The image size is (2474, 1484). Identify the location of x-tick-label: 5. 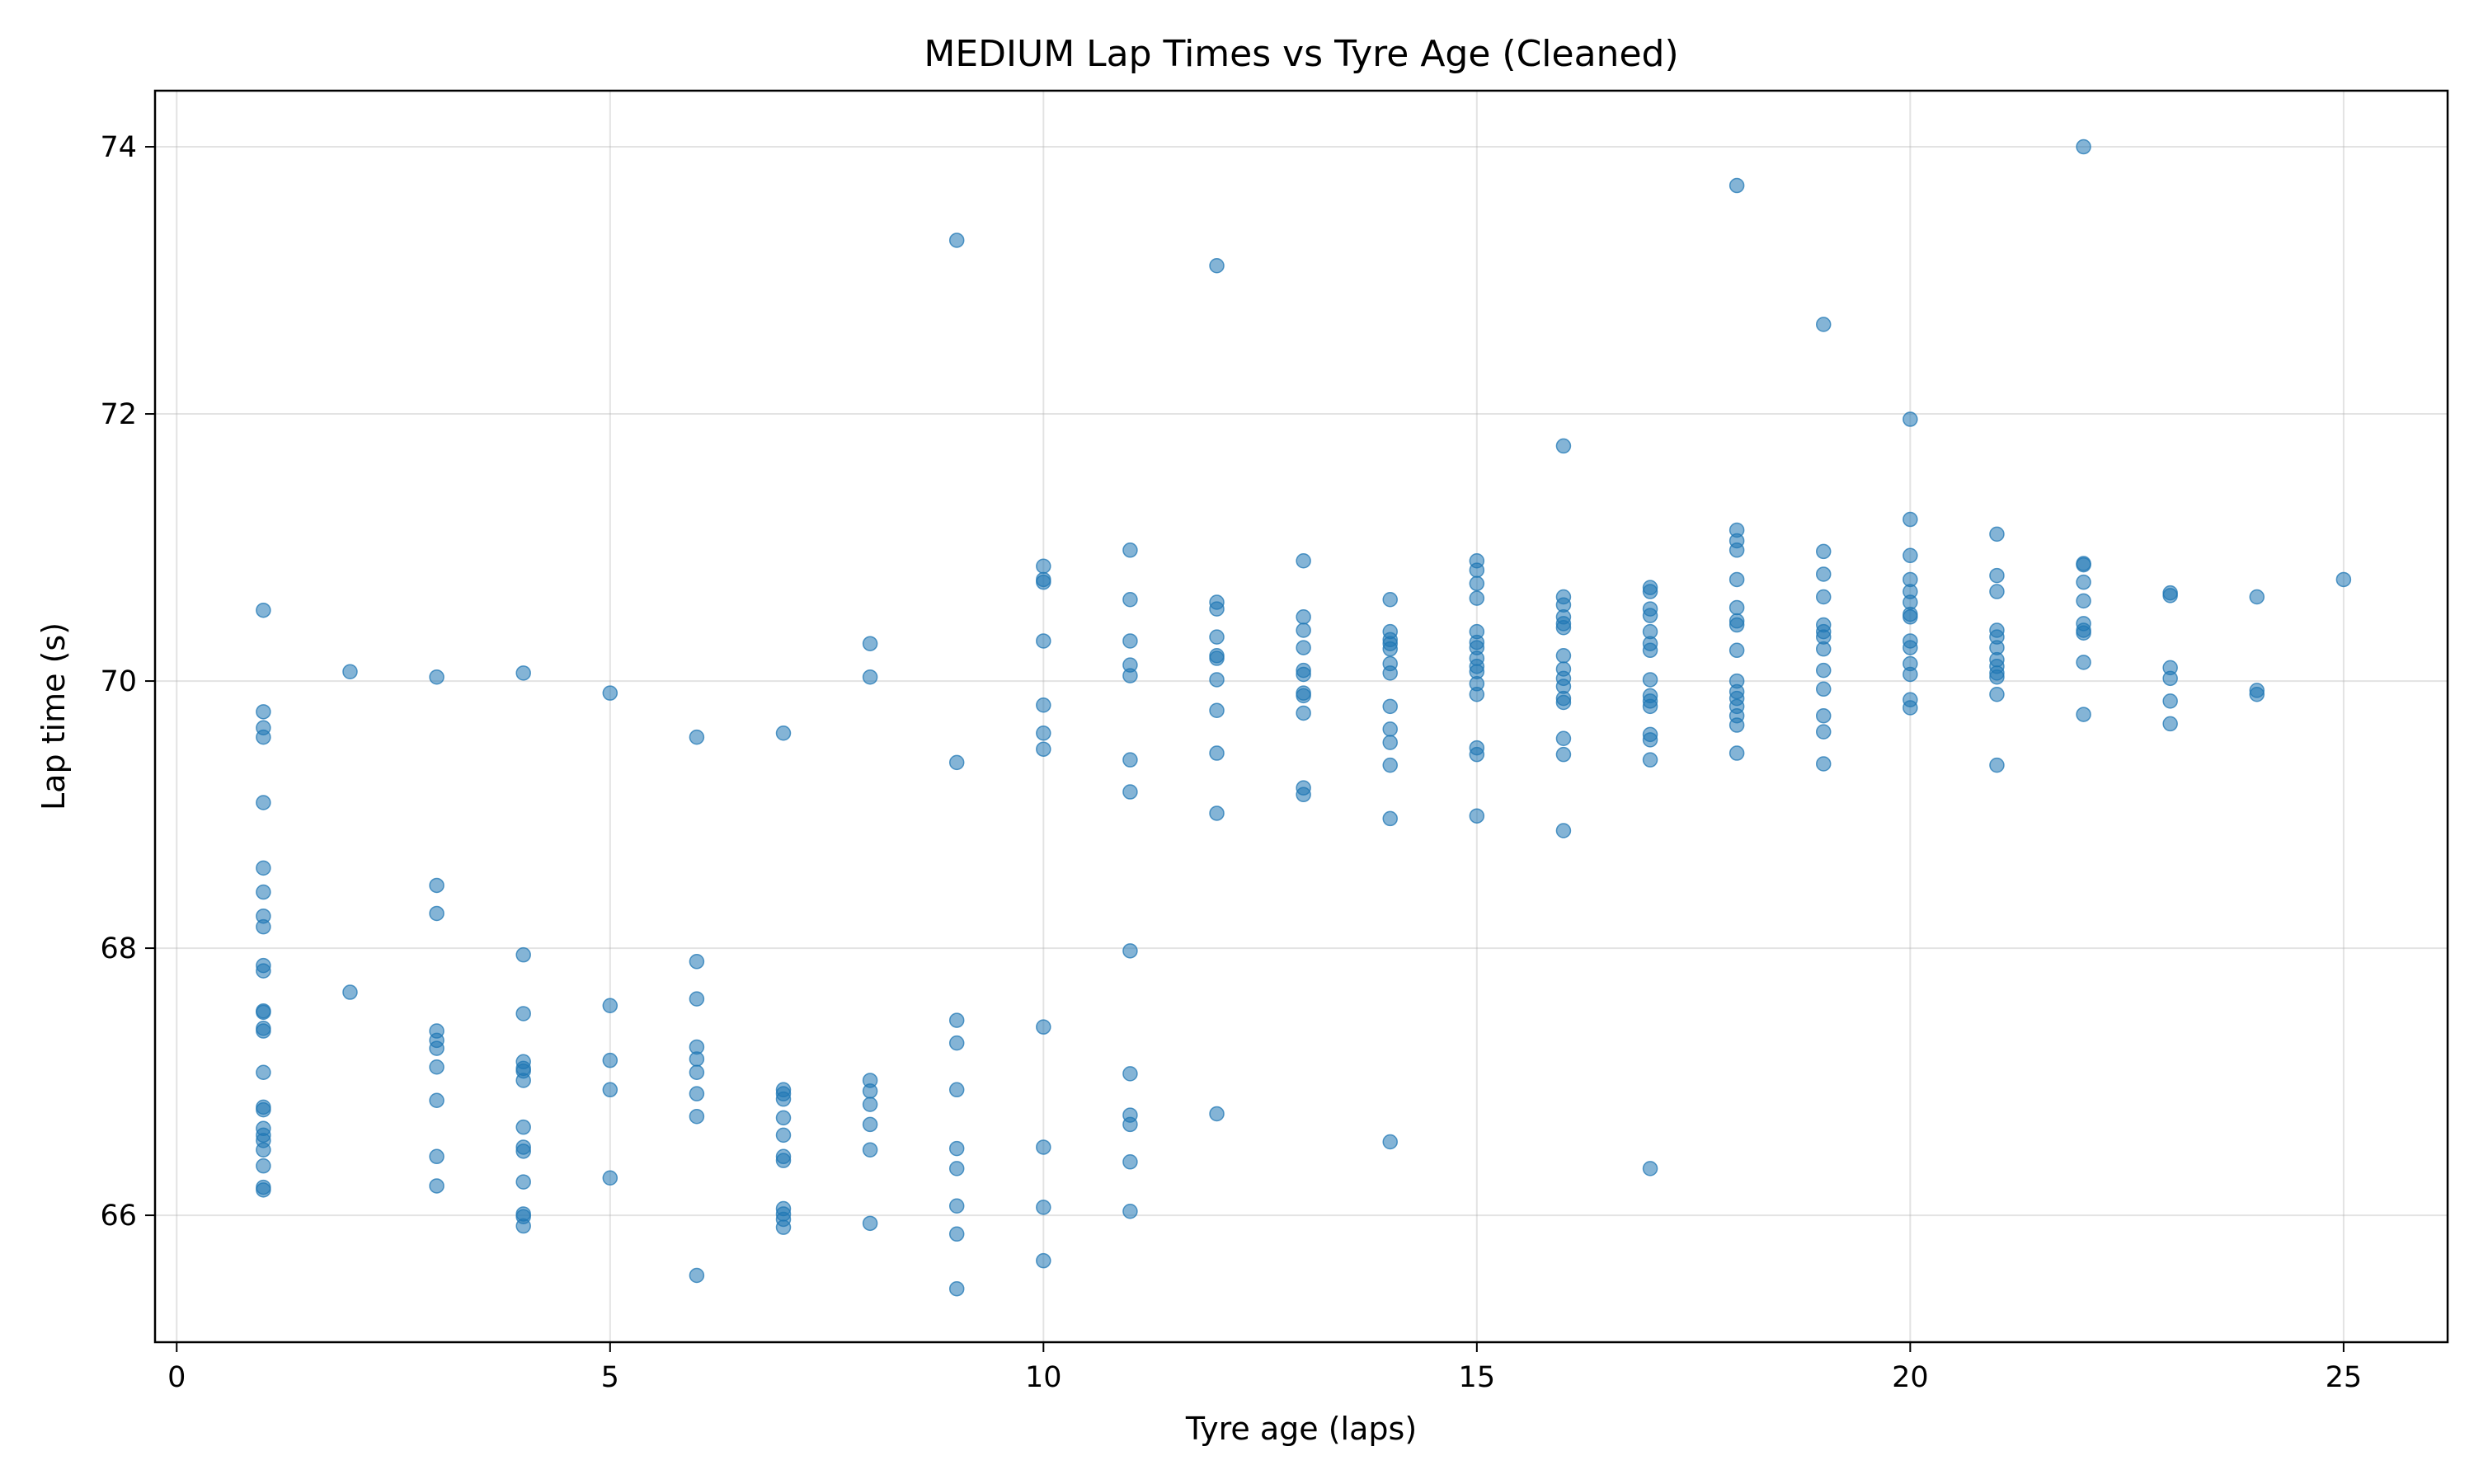
(610, 1377).